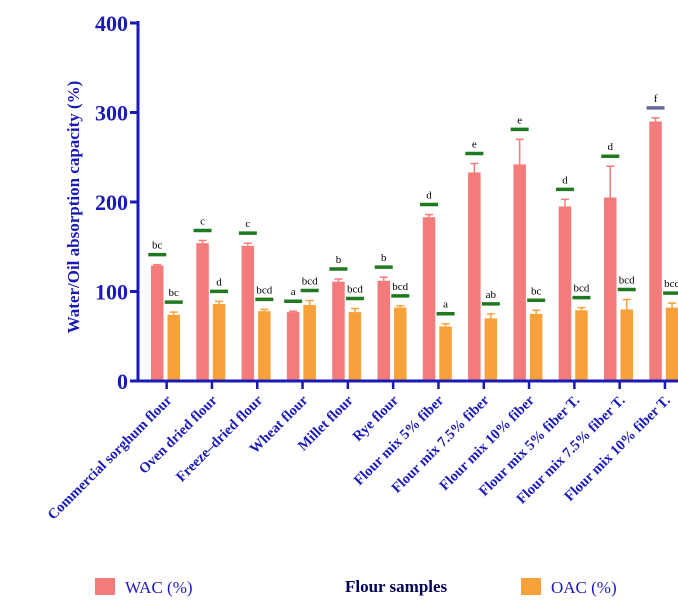 The width and height of the screenshot is (678, 603). Describe the element at coordinates (111, 292) in the screenshot. I see `y-tick-label: 100` at that location.